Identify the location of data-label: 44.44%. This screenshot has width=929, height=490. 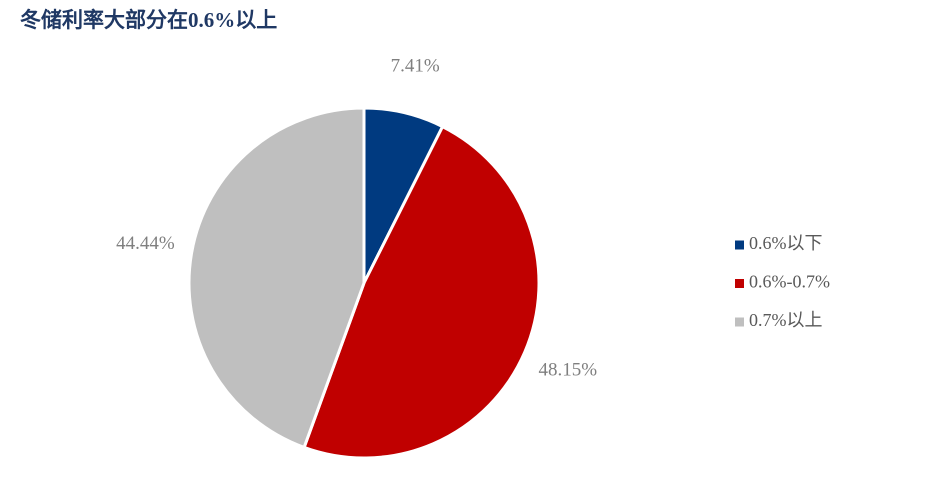
(145, 243).